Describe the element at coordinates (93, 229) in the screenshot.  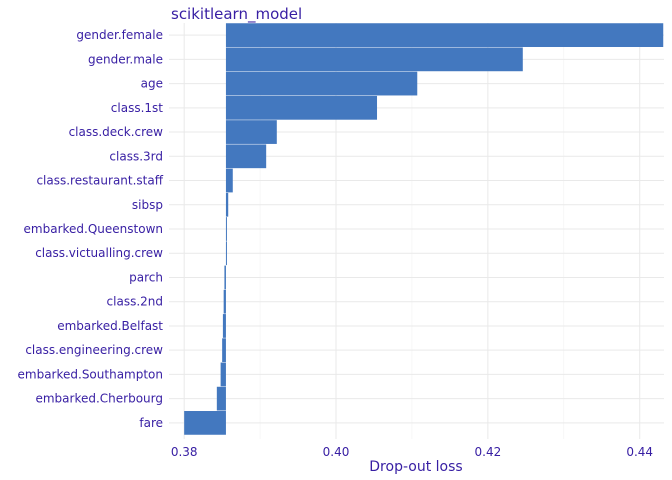
I see `y-tick-label: embarked.Queenstown` at that location.